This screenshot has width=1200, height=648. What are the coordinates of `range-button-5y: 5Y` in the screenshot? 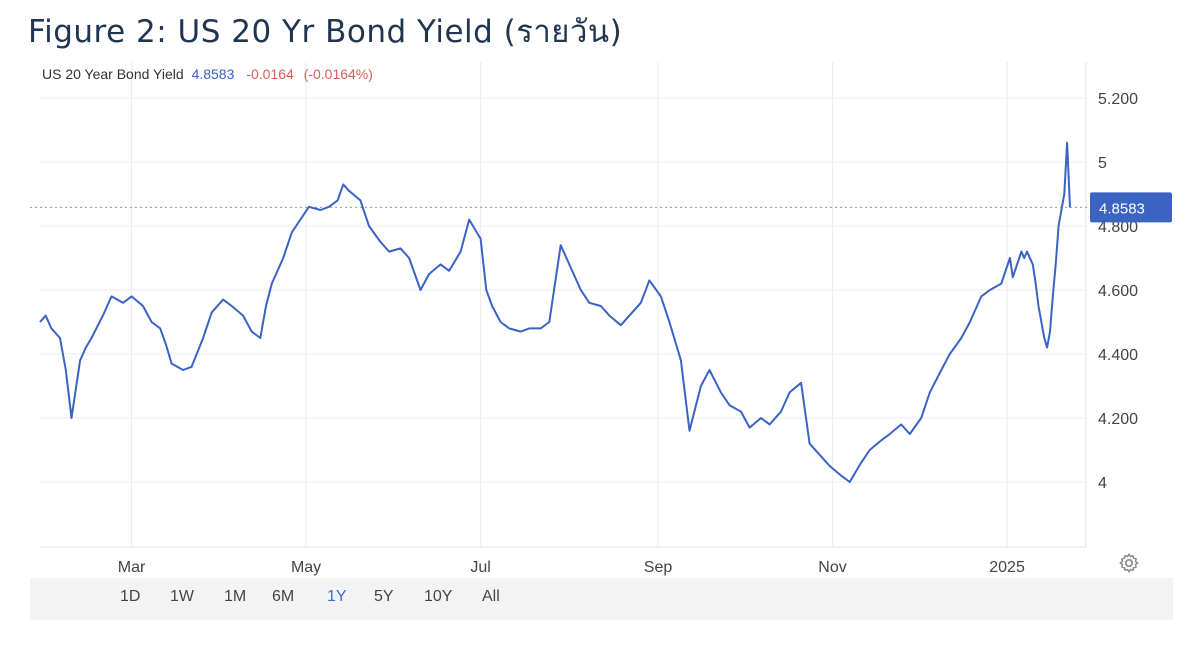 It's located at (384, 596).